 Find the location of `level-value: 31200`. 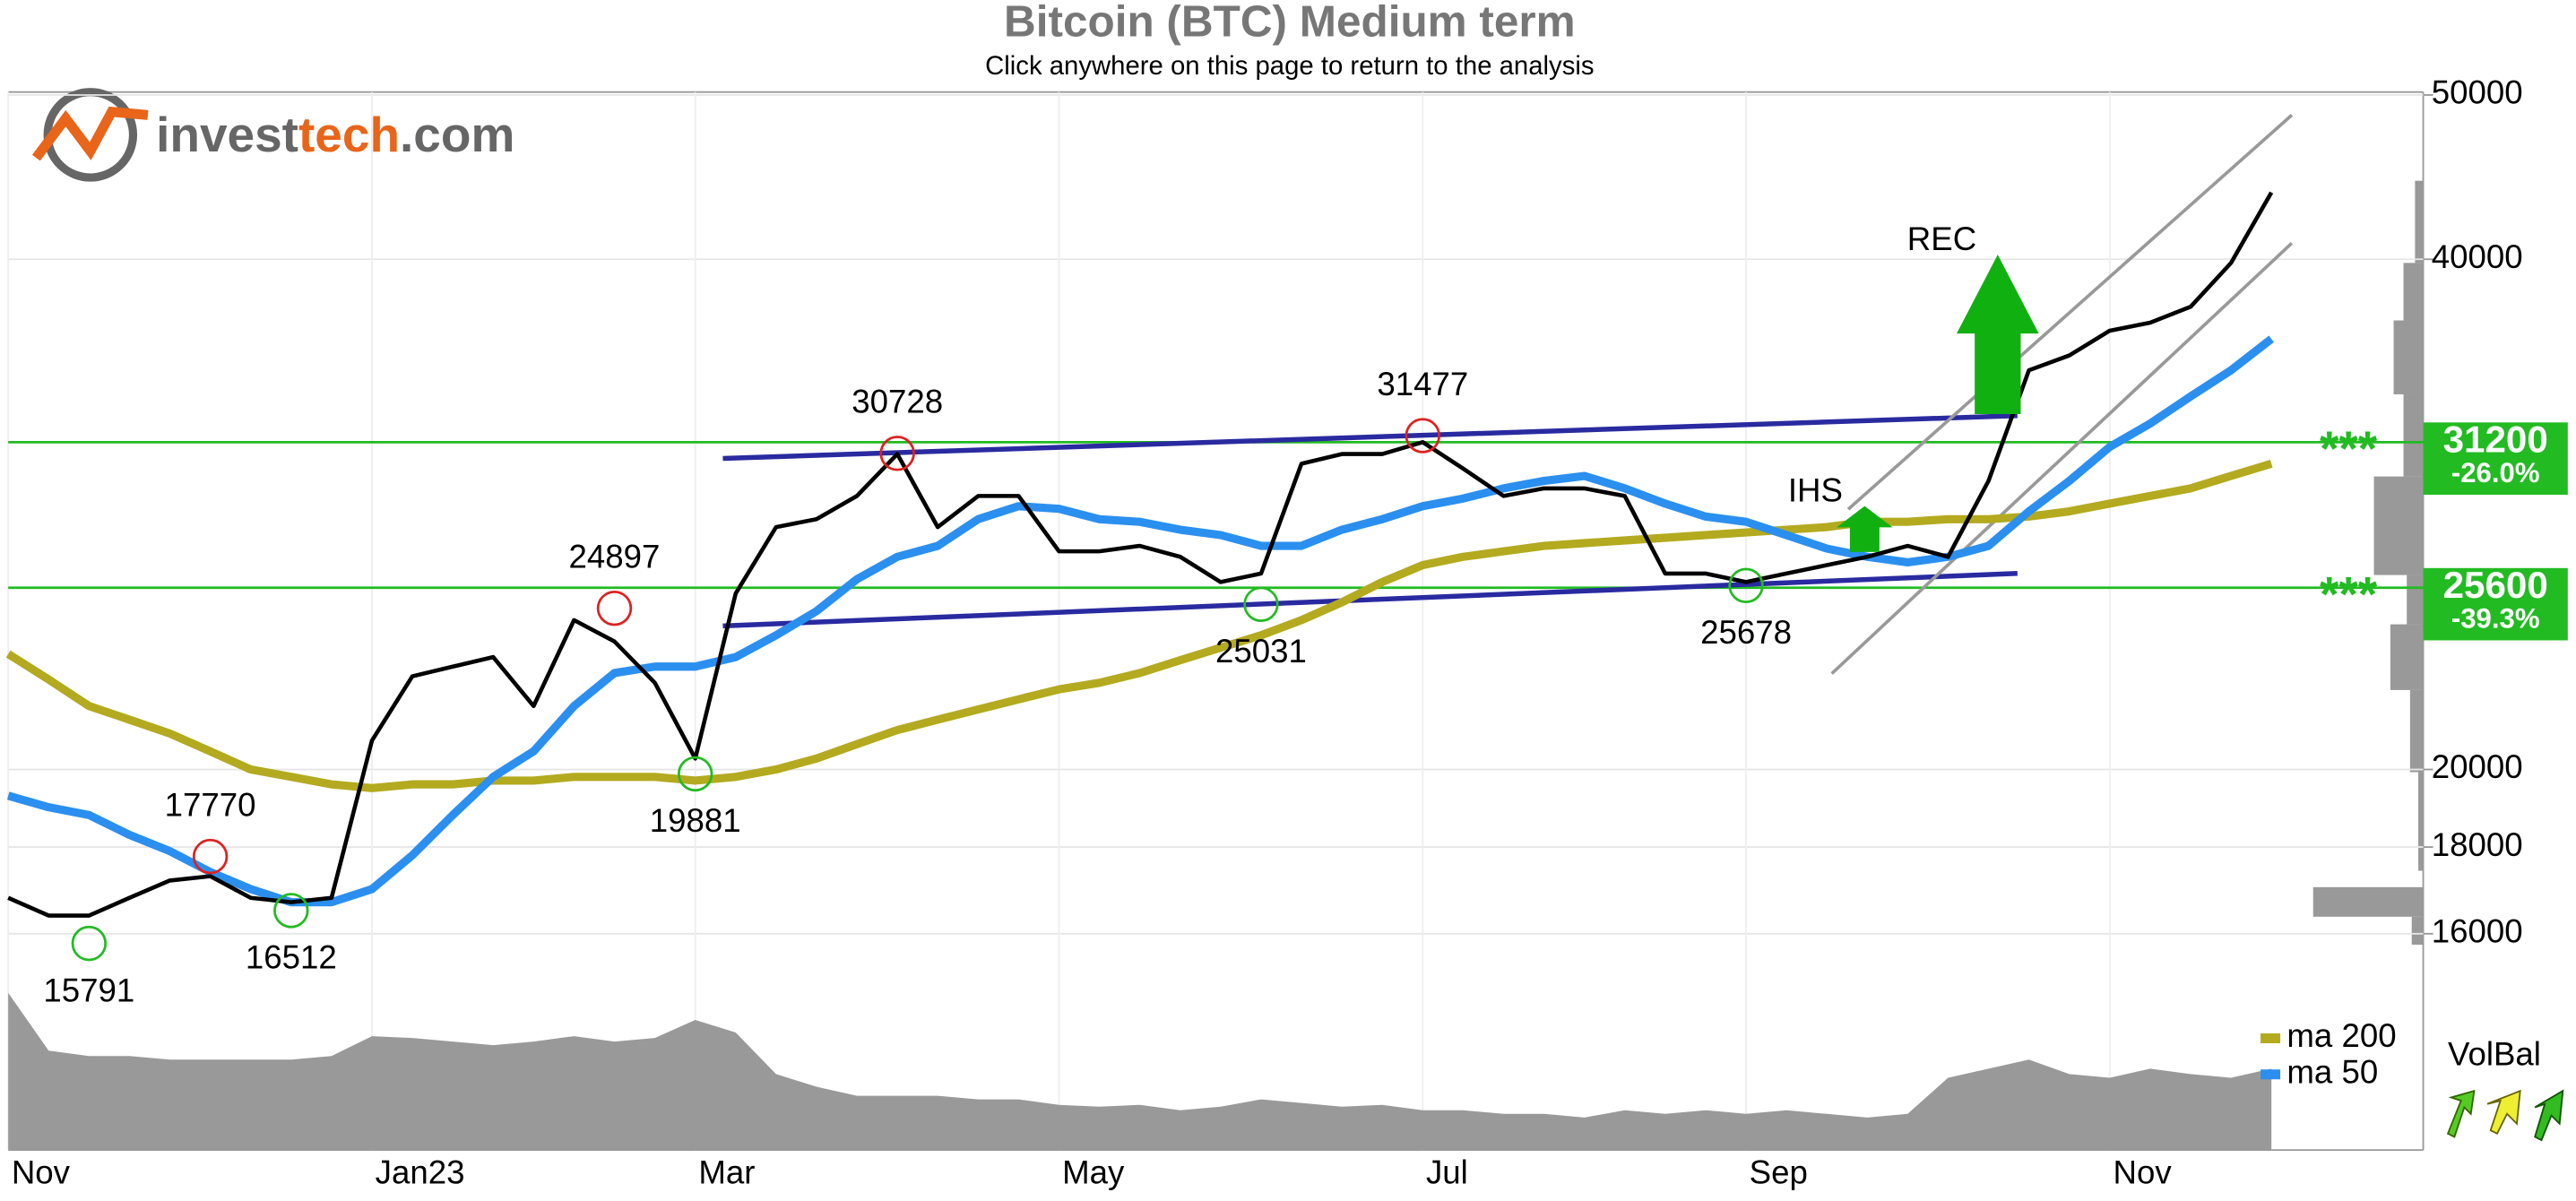

level-value: 31200 is located at coordinates (2495, 439).